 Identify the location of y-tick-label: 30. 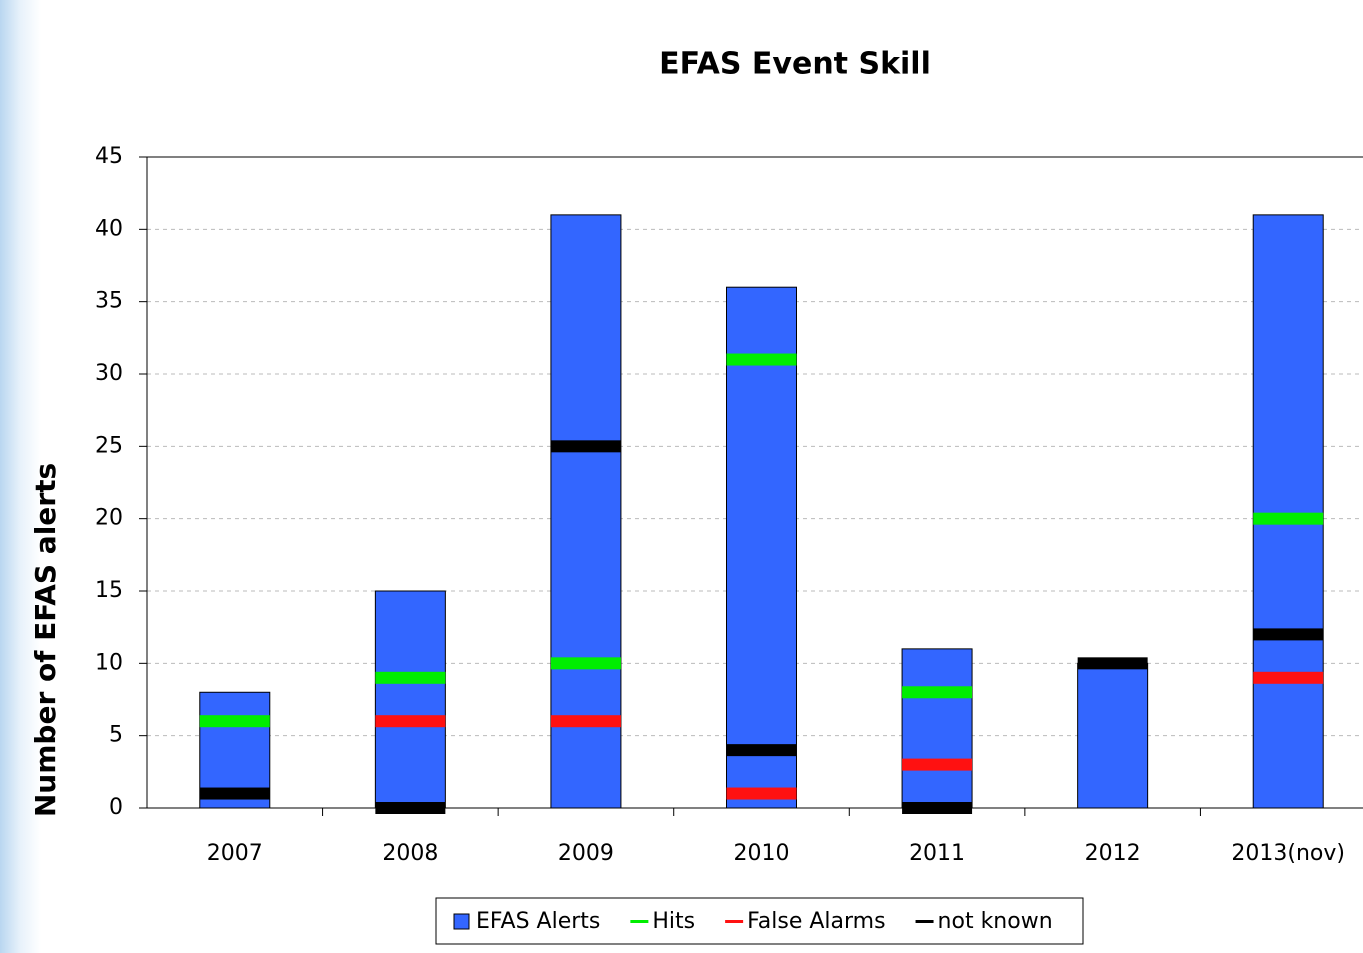
(109, 373).